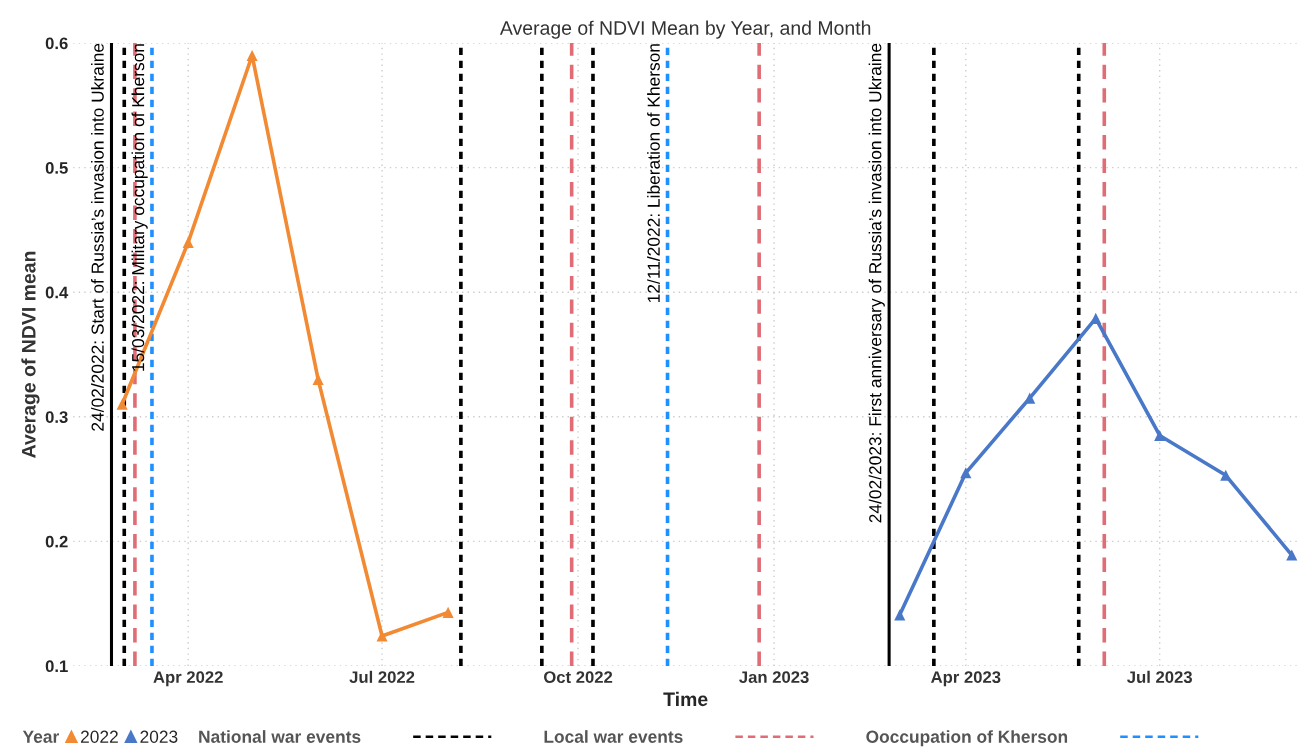  What do you see at coordinates (56, 417) in the screenshot?
I see `y-tick-label: 0.3` at bounding box center [56, 417].